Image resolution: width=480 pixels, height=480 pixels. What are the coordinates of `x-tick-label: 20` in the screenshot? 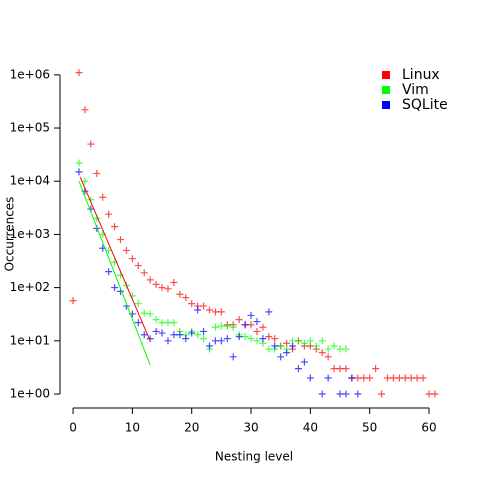 It's located at (191, 428).